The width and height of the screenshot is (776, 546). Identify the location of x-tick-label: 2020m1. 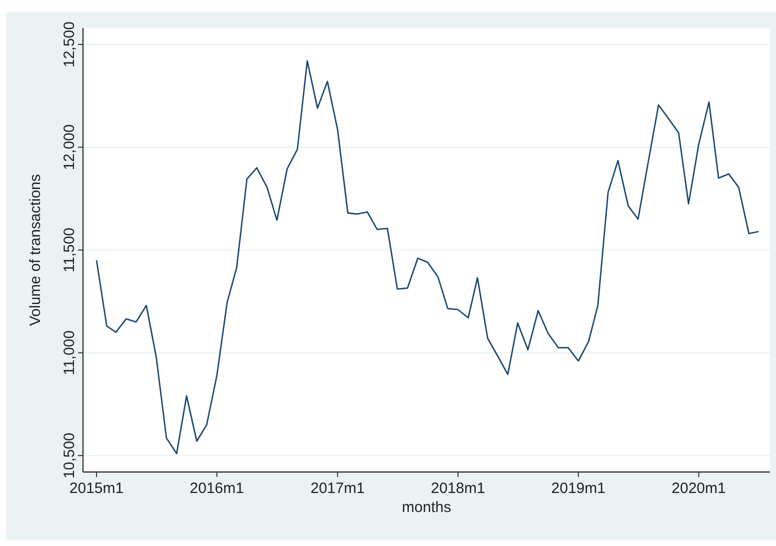
(699, 488).